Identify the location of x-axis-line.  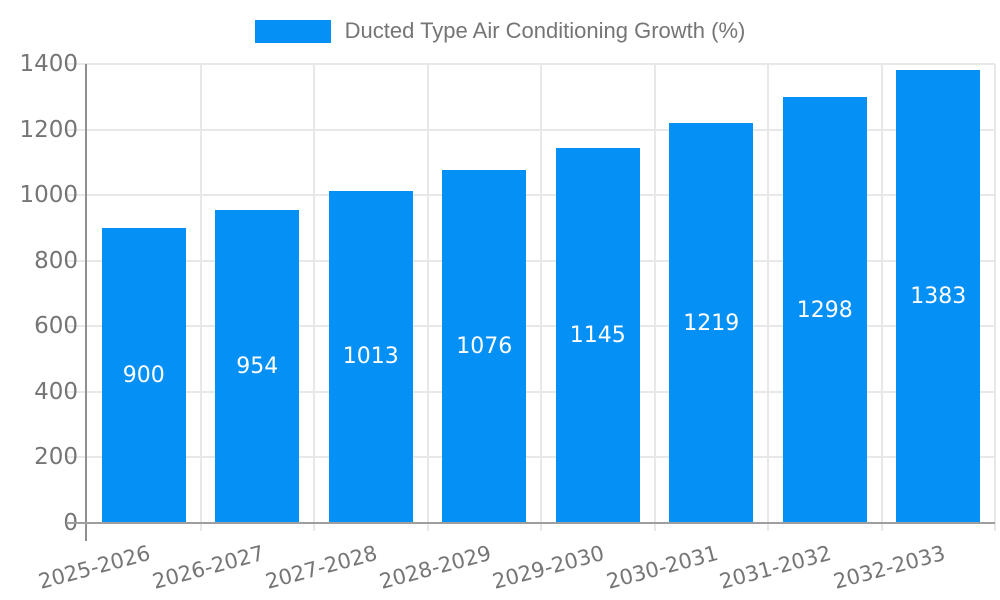
(530, 523).